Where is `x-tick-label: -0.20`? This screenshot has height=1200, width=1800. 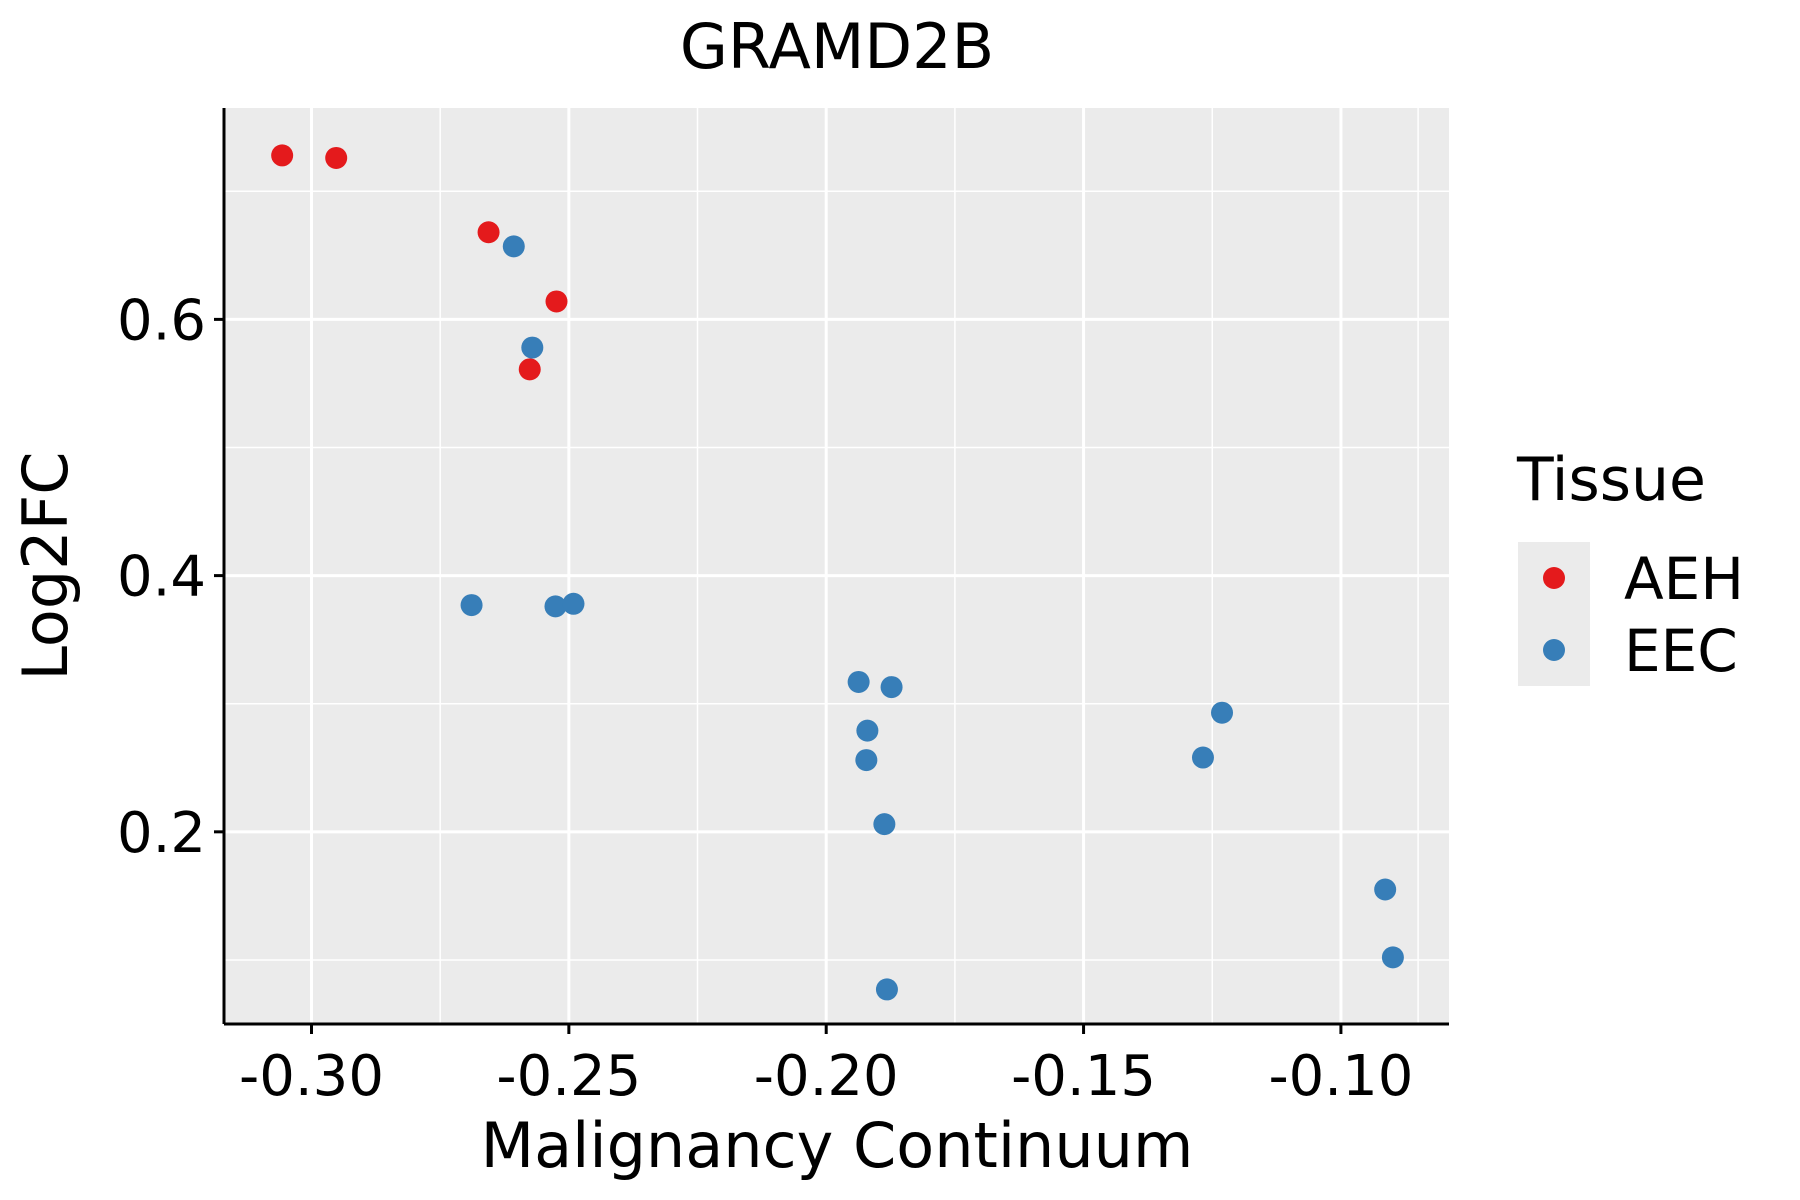 x-tick-label: -0.20 is located at coordinates (826, 1076).